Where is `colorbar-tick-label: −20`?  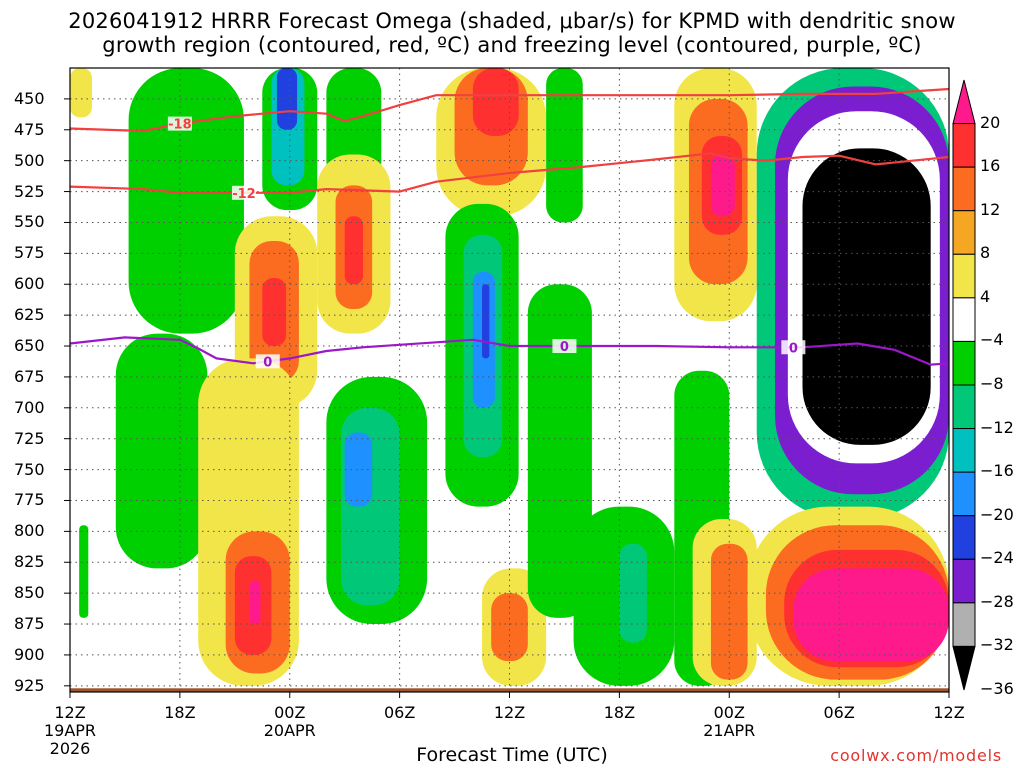 colorbar-tick-label: −20 is located at coordinates (997, 514).